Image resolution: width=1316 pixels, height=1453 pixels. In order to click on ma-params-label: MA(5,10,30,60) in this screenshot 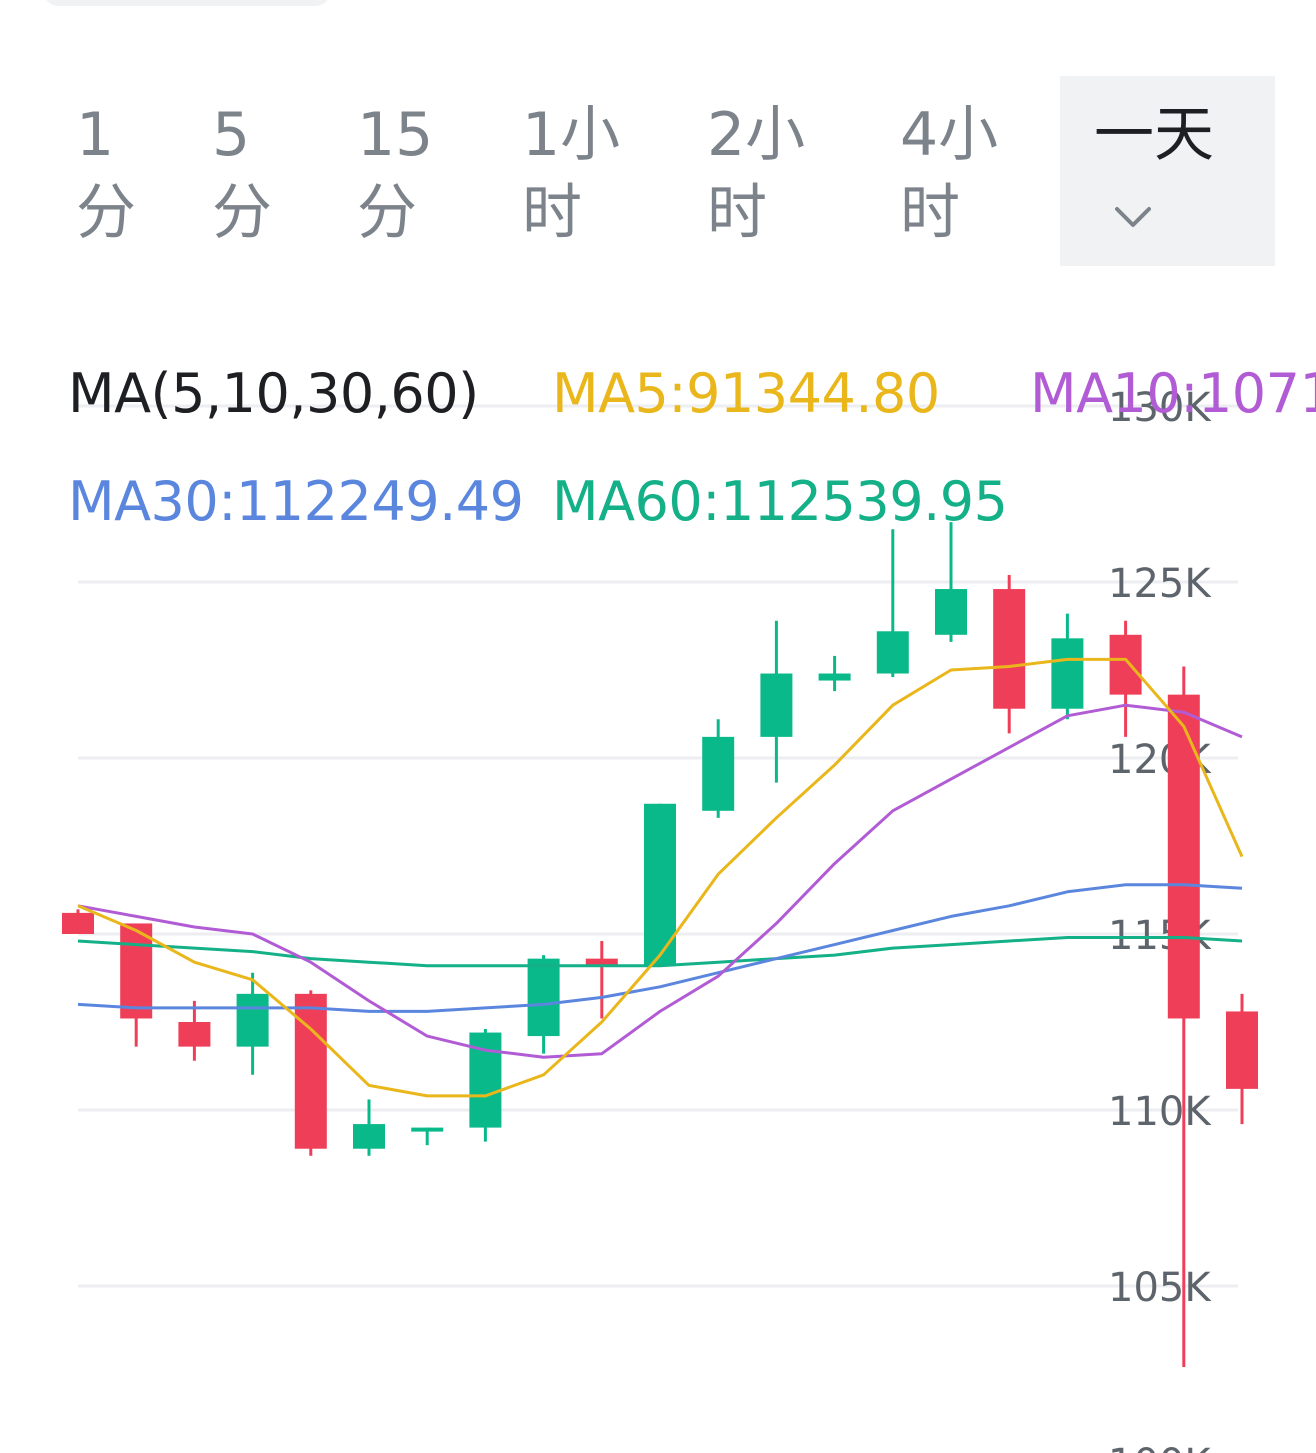, I will do `click(273, 393)`.